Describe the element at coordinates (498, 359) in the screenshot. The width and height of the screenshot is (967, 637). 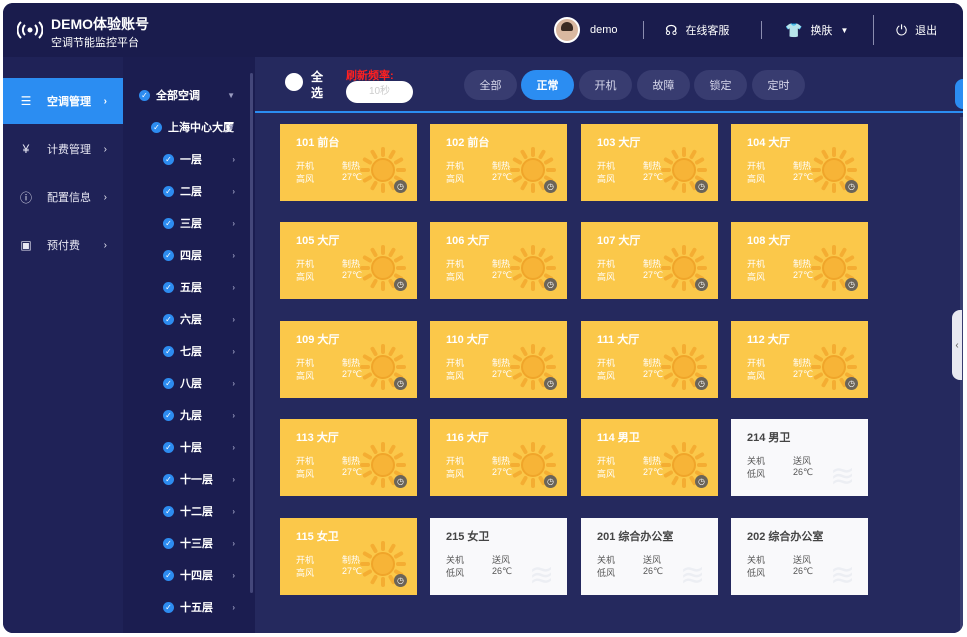
I see `ac-card: ◷ 110 大厅 开机 制热 高风 27℃` at that location.